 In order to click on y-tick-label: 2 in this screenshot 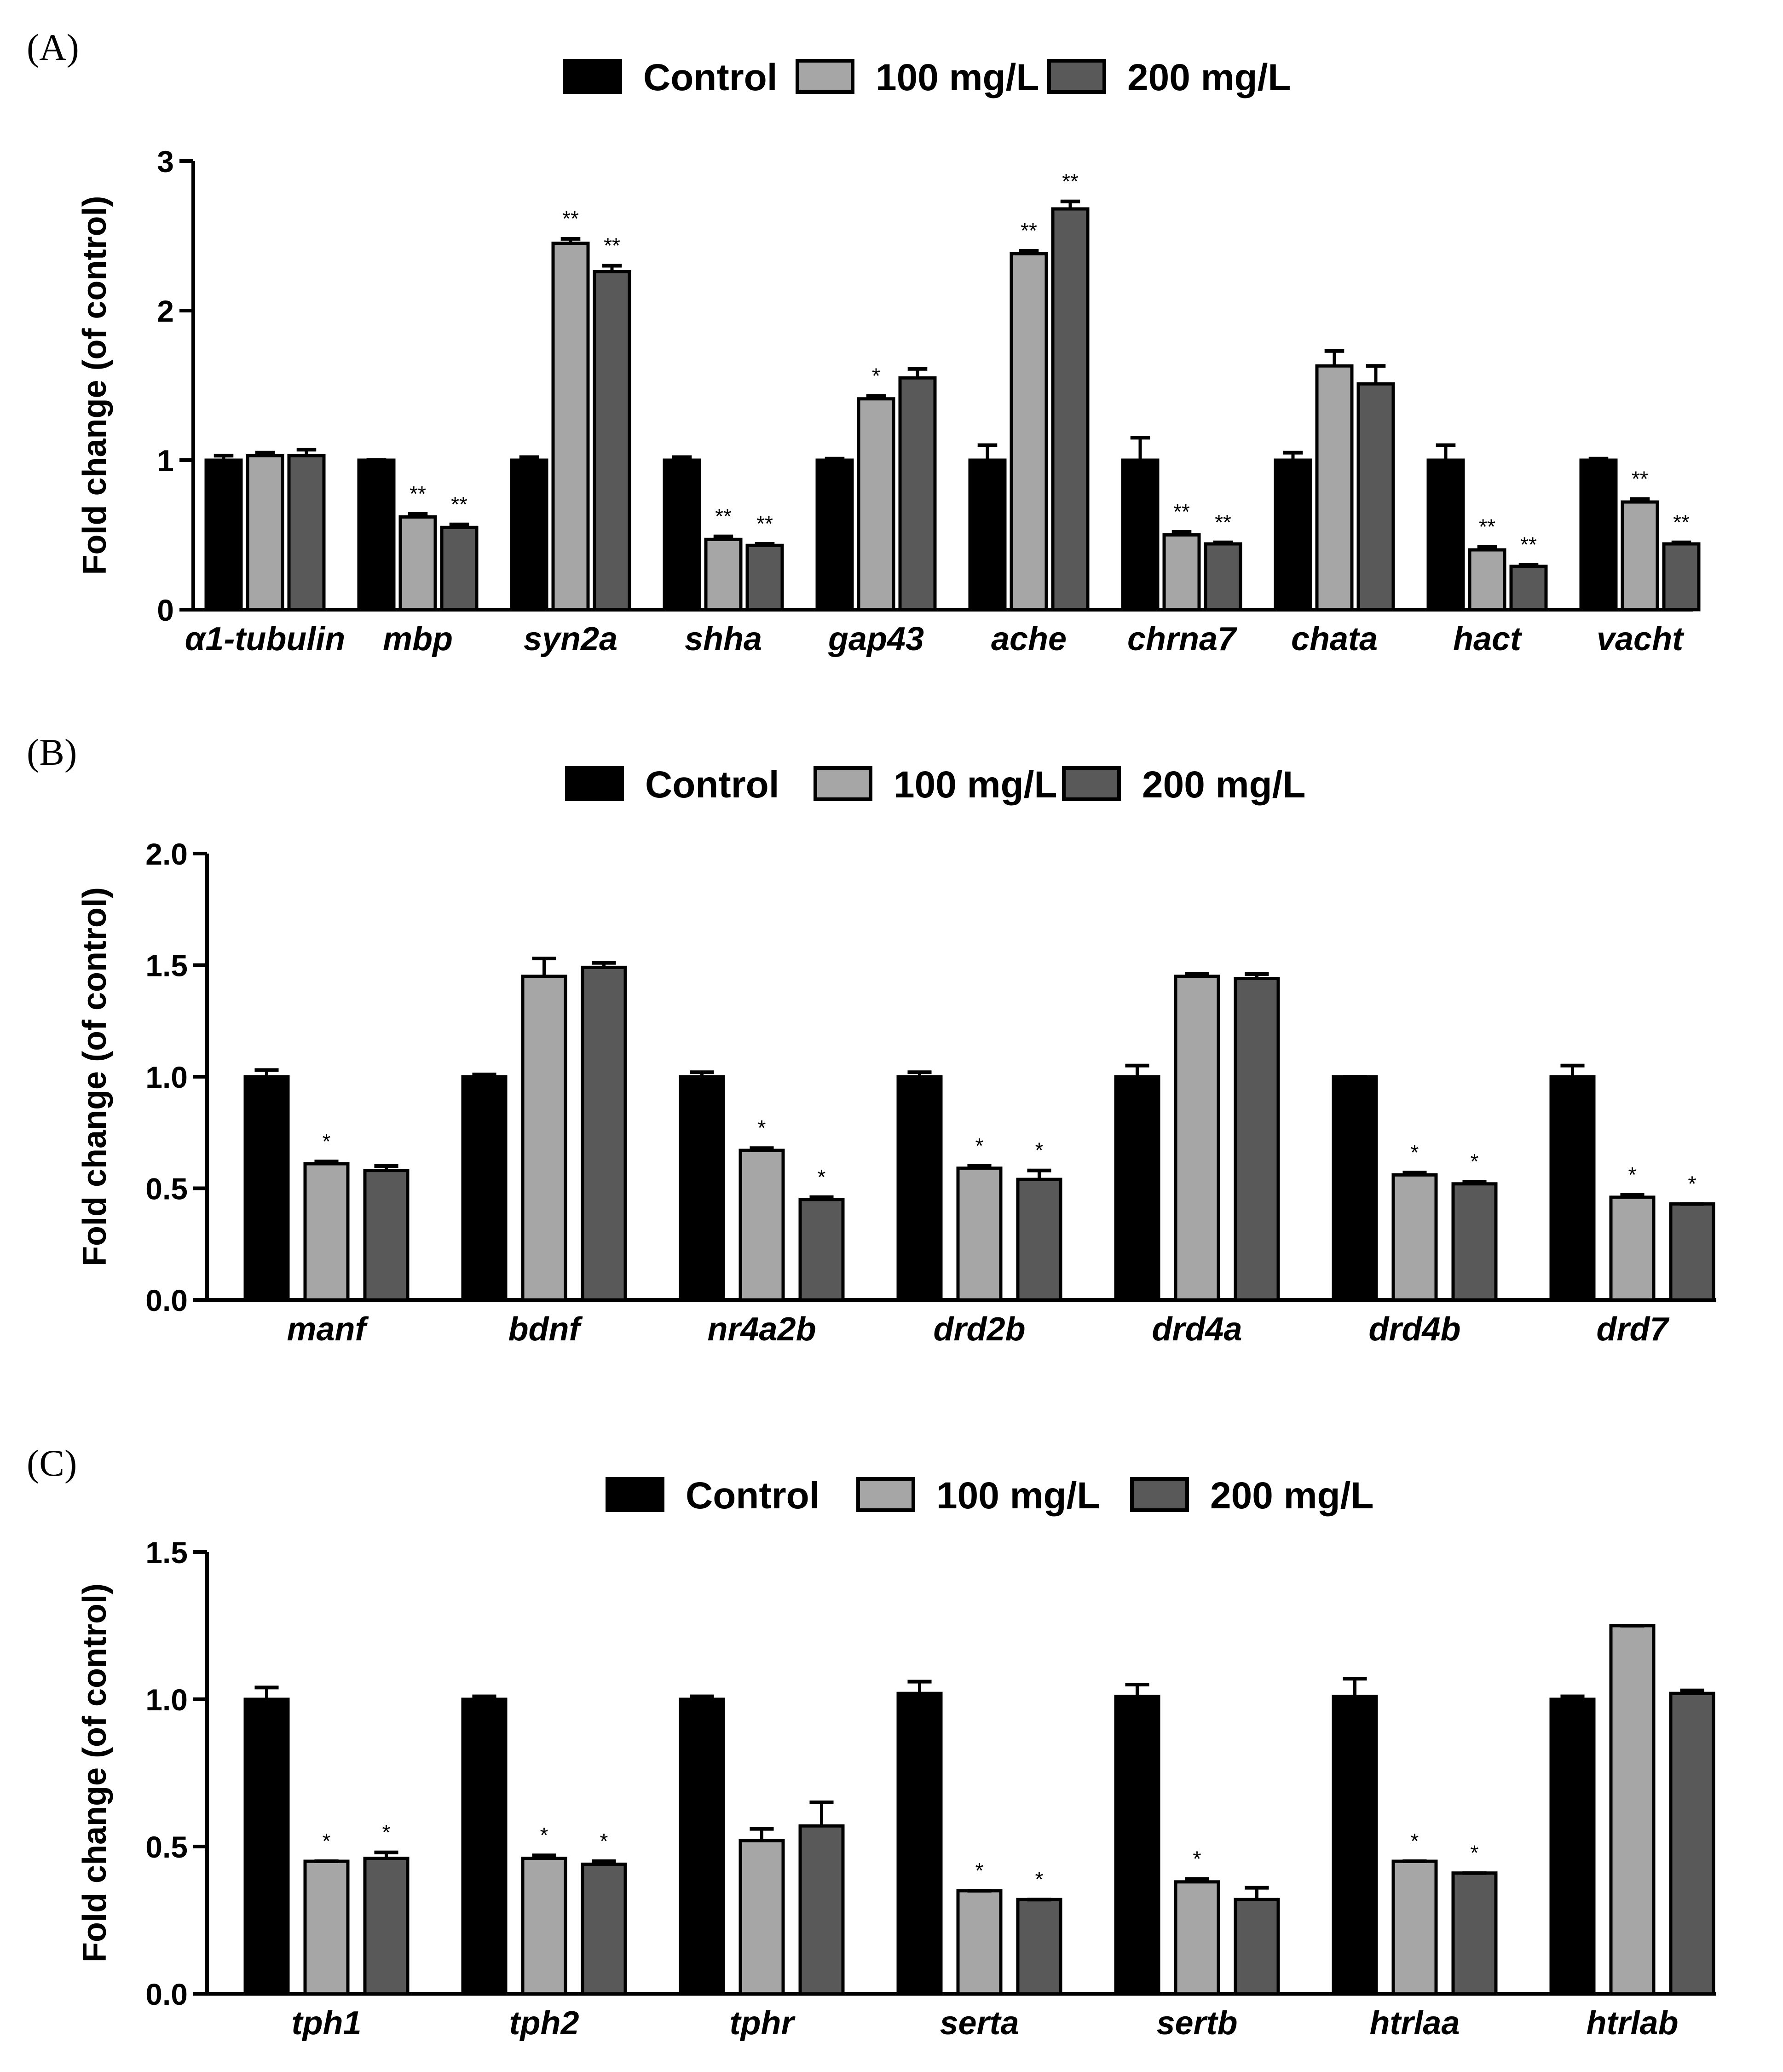, I will do `click(165, 311)`.